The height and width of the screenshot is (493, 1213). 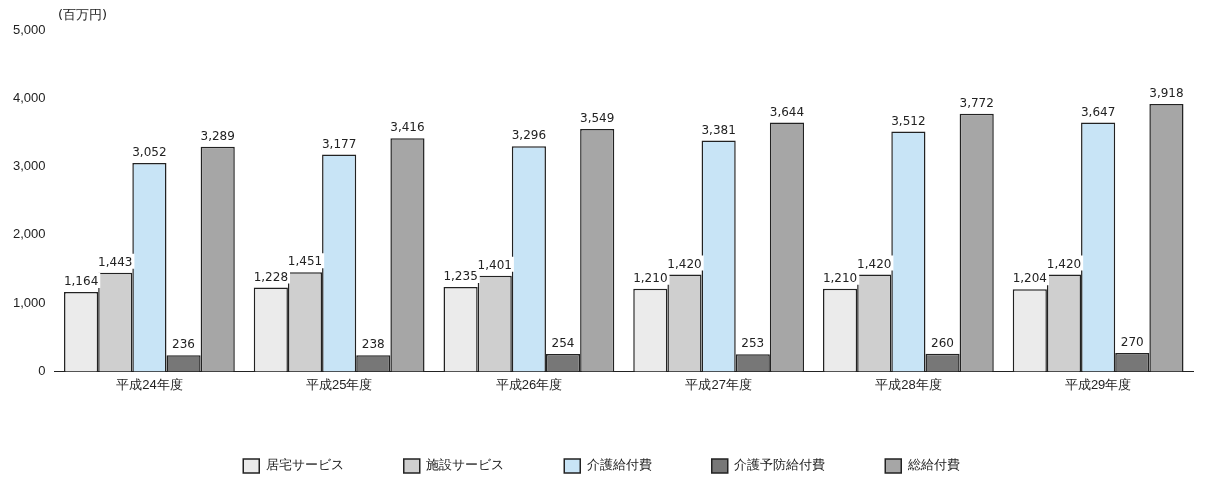 I want to click on data-label: 270, so click(x=1132, y=342).